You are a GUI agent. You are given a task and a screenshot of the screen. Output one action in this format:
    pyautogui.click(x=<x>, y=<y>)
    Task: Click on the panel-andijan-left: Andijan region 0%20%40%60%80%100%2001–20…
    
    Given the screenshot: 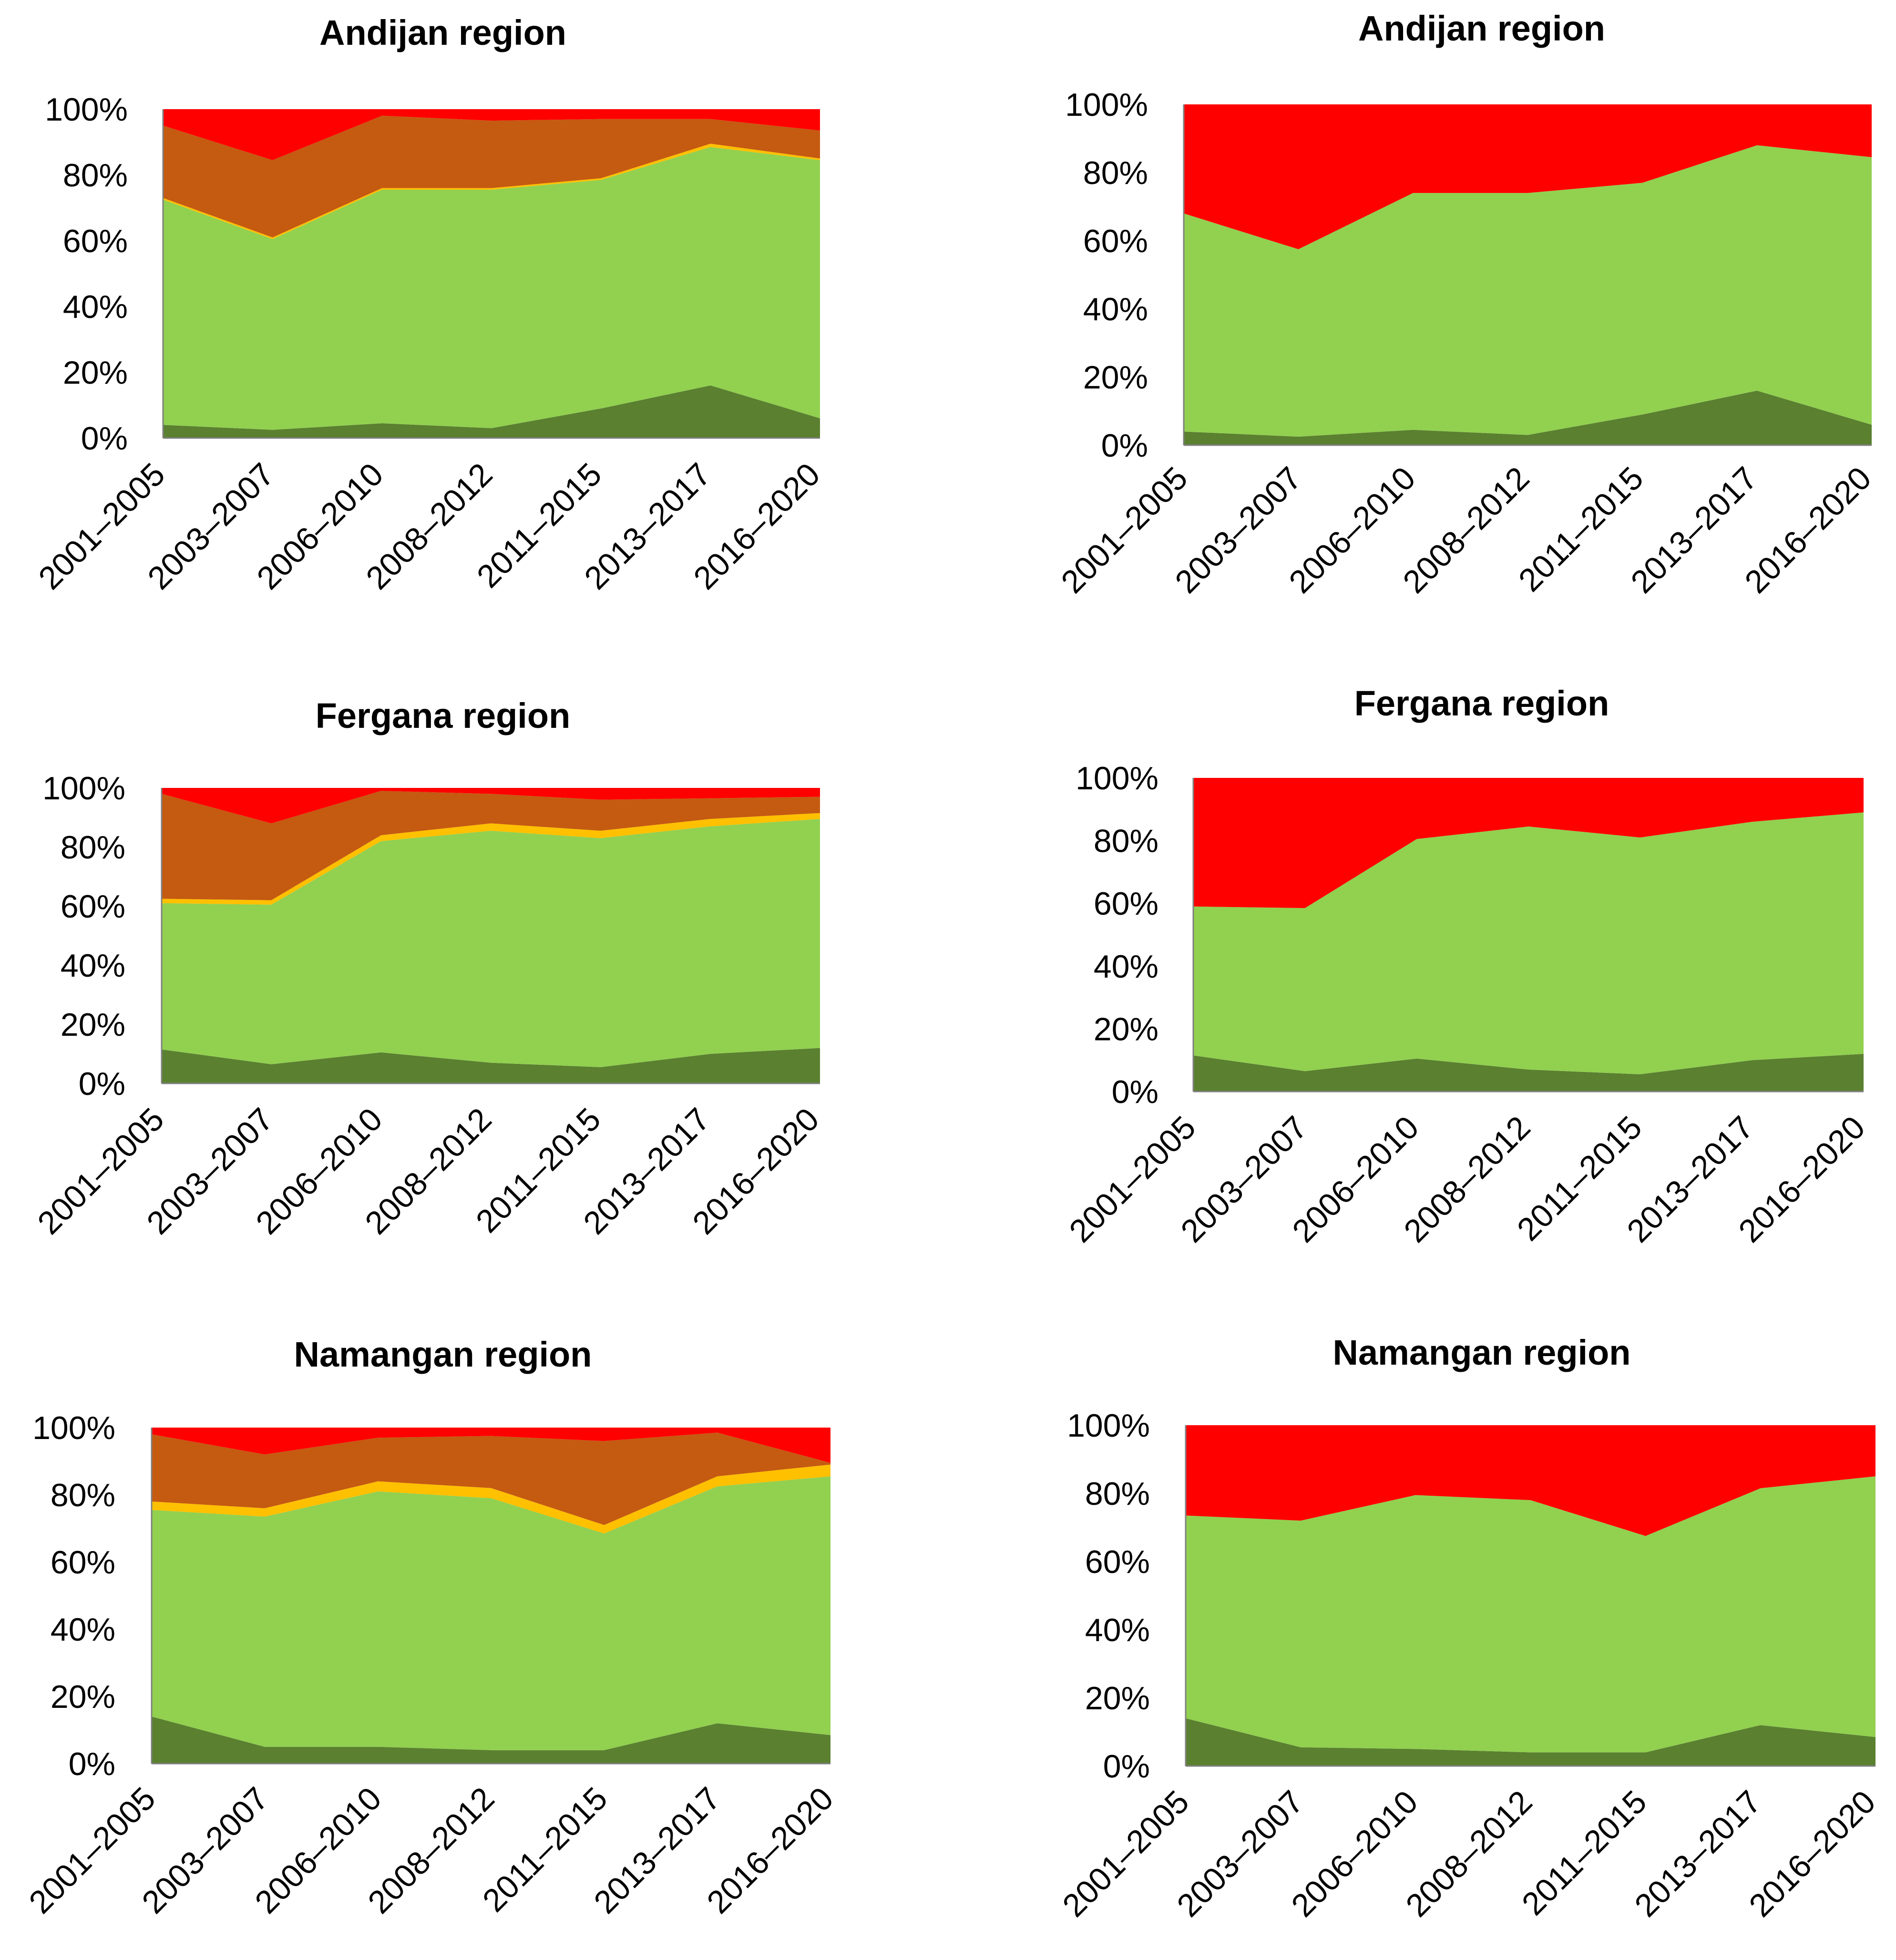 What is the action you would take?
    pyautogui.click(x=429, y=304)
    